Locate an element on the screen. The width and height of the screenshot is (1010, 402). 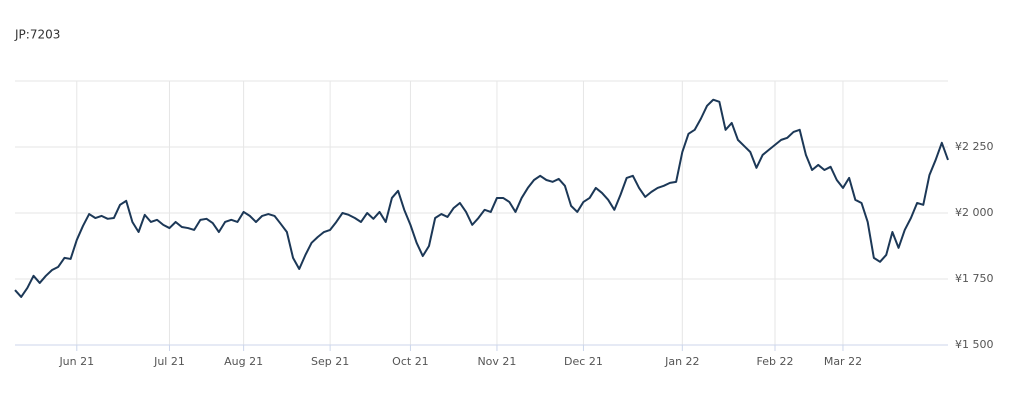
x-tick-label: Nov 21 is located at coordinates (496, 361).